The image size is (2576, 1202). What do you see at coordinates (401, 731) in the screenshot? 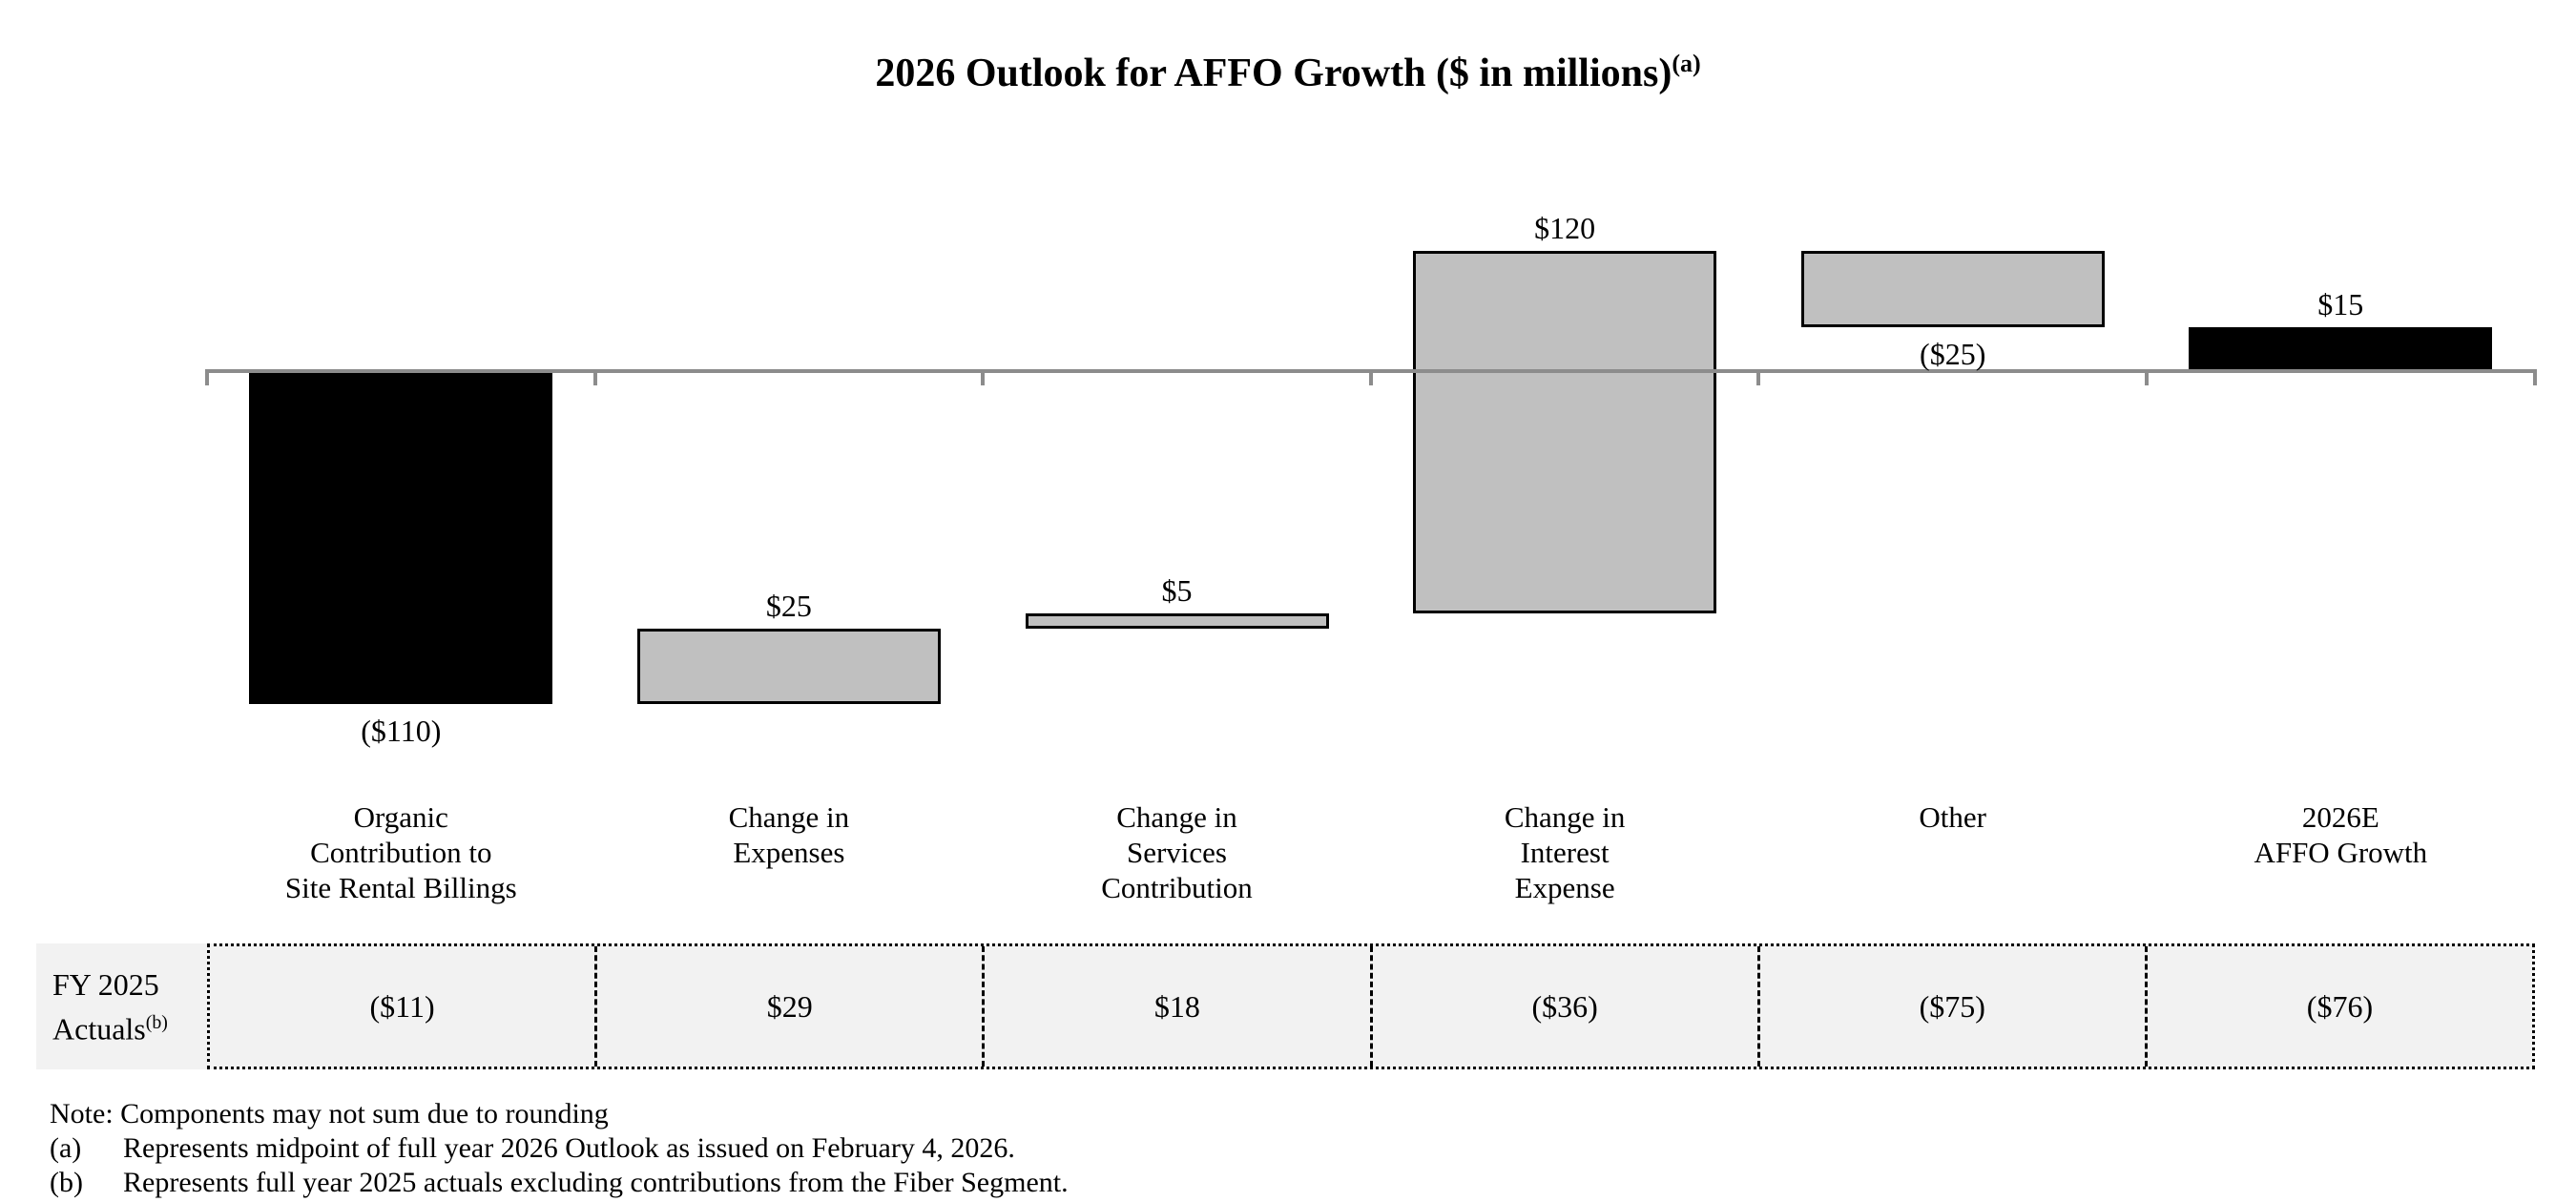
I see `value-label-organic: ($110)` at bounding box center [401, 731].